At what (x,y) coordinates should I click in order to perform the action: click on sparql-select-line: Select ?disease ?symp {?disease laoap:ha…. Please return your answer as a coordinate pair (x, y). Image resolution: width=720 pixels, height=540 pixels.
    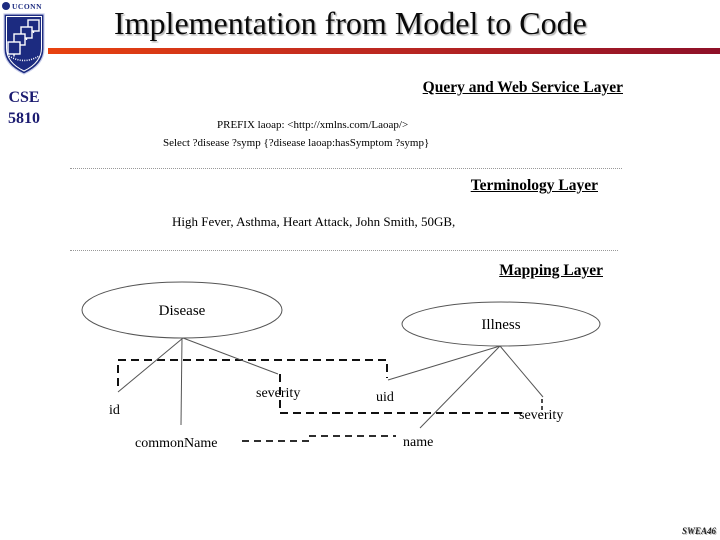
    Looking at the image, I should click on (296, 143).